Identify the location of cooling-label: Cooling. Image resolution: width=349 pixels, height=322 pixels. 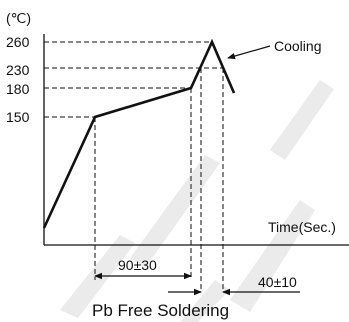
(297, 46).